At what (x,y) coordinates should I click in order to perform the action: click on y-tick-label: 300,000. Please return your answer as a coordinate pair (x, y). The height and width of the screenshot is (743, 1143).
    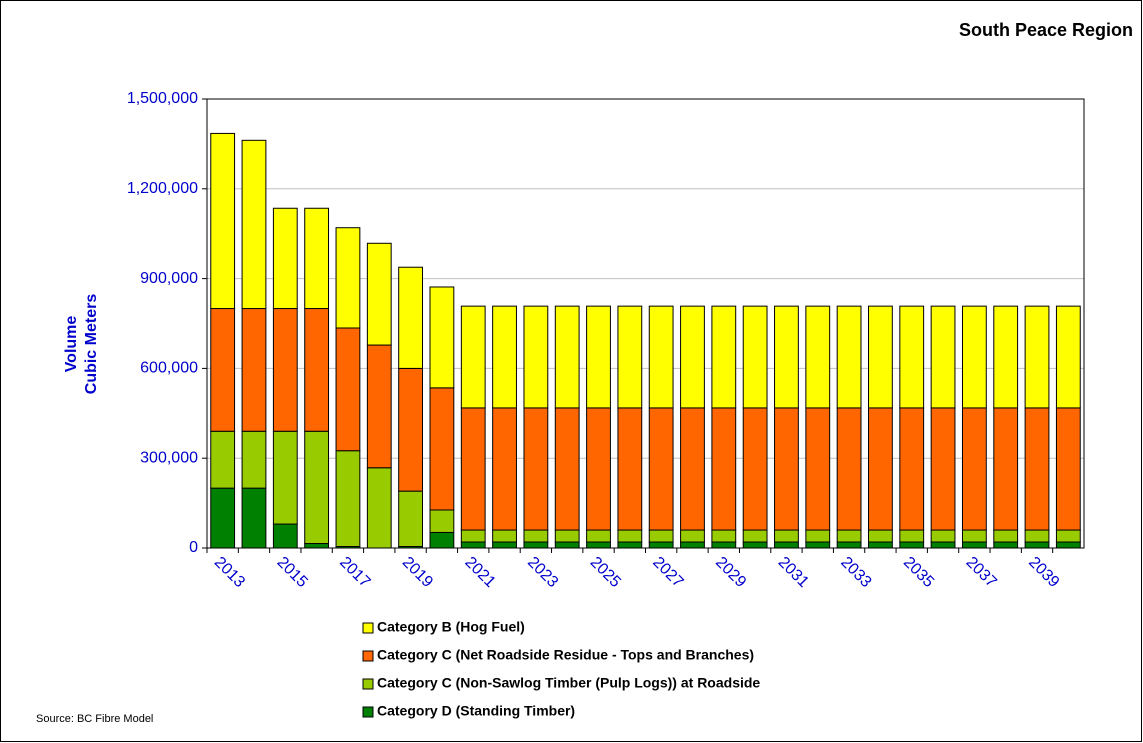
    Looking at the image, I should click on (169, 457).